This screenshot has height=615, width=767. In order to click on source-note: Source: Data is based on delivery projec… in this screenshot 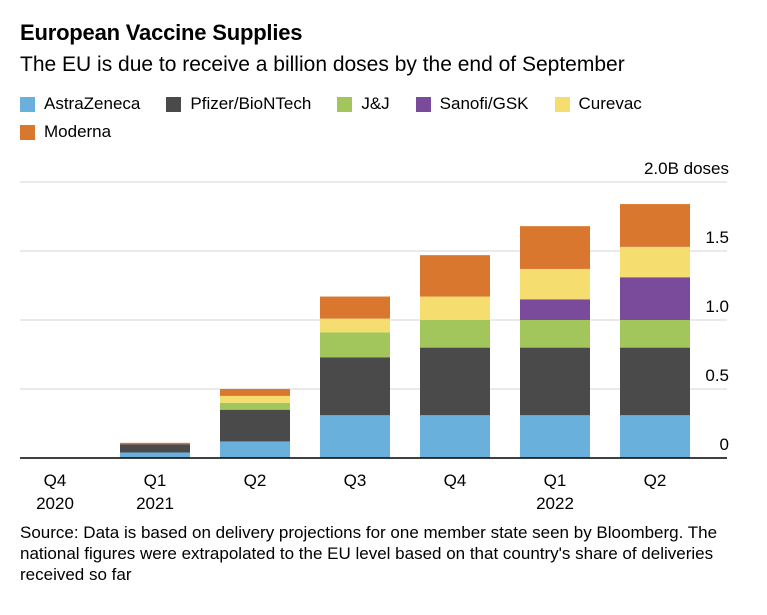, I will do `click(369, 553)`.